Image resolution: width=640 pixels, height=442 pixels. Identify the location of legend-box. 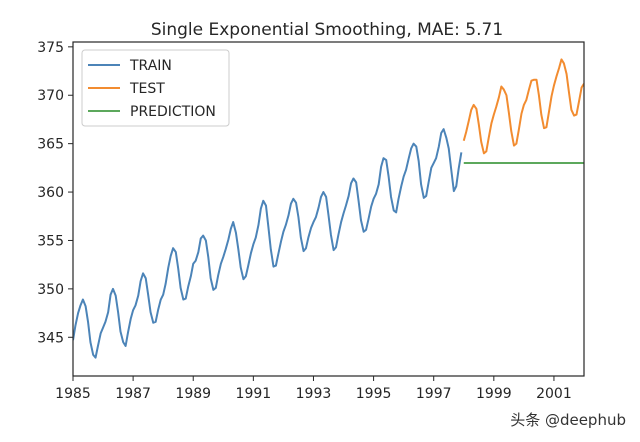
(155, 88).